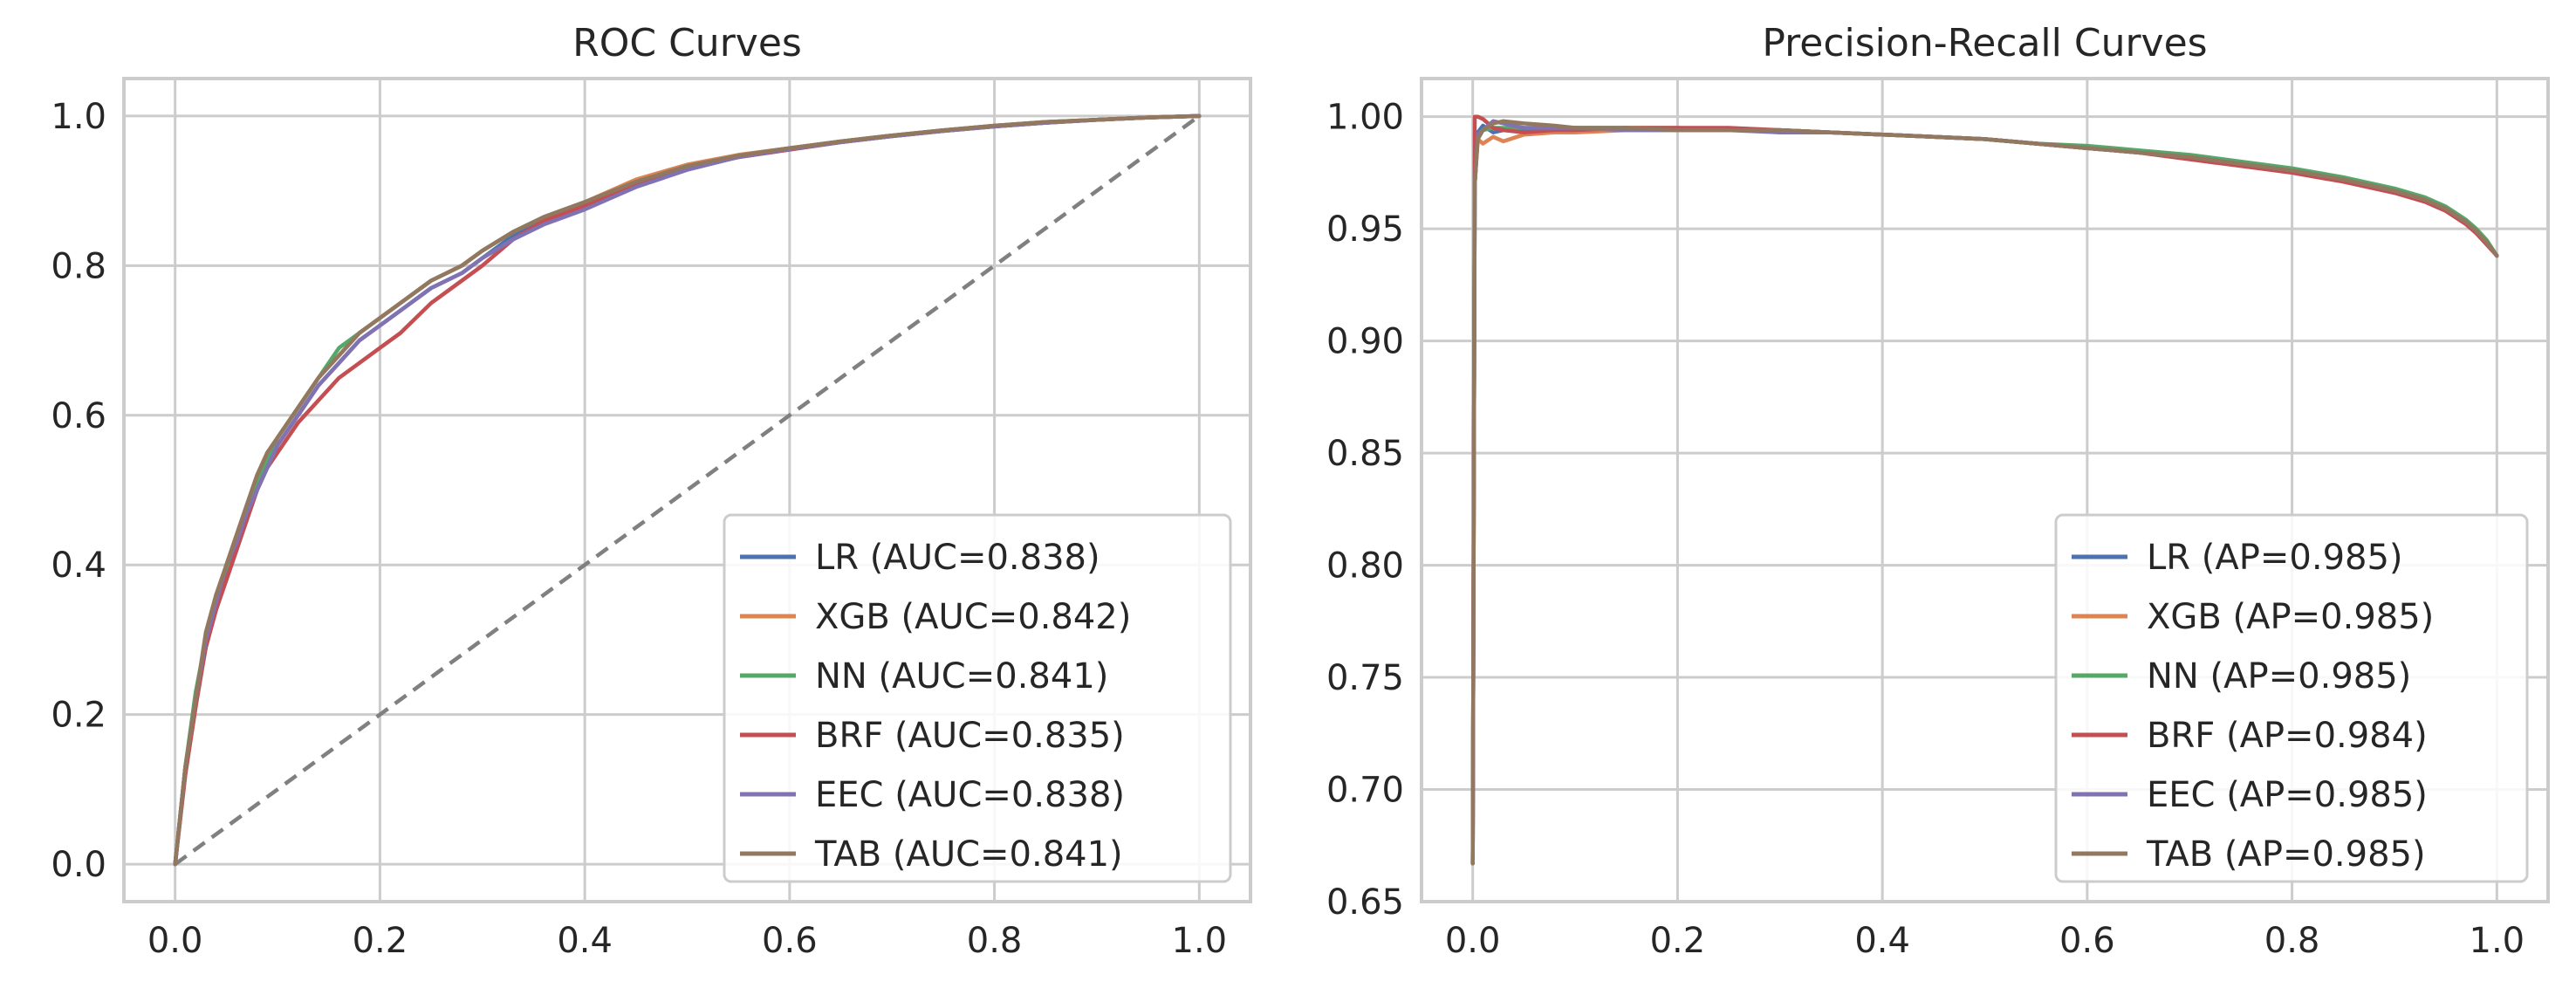 The image size is (2576, 1002). I want to click on legend-label-nn: NN (AP=0.985), so click(2279, 677).